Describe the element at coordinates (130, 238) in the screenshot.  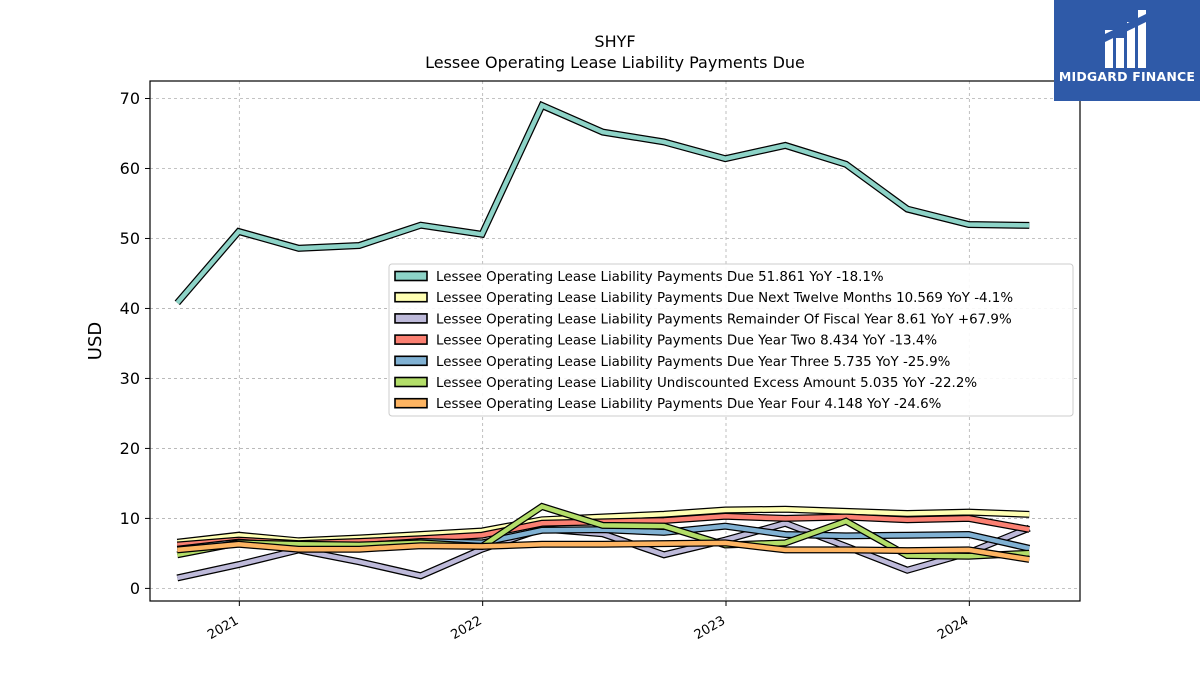
I see `y-tick-label: 50` at that location.